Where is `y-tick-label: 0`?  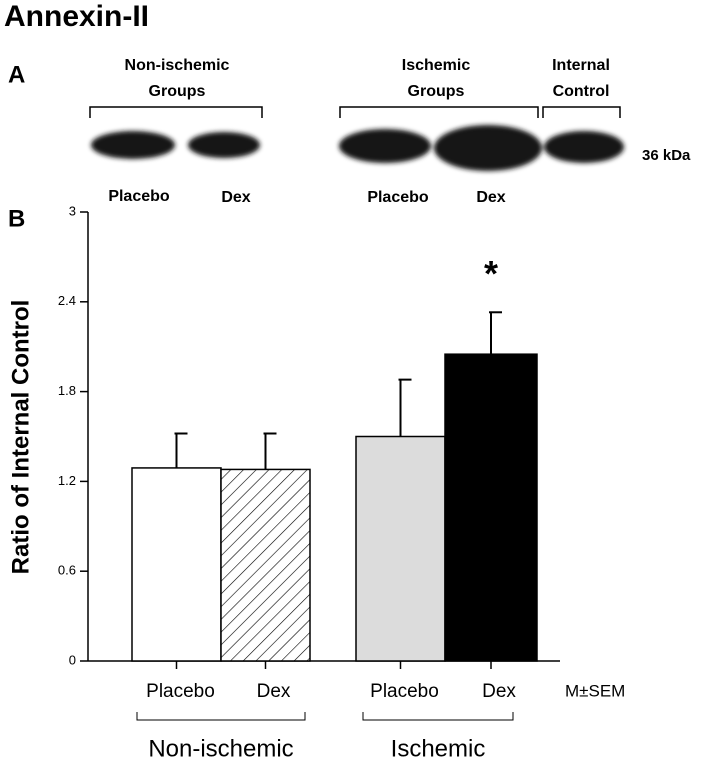 y-tick-label: 0 is located at coordinates (72, 659).